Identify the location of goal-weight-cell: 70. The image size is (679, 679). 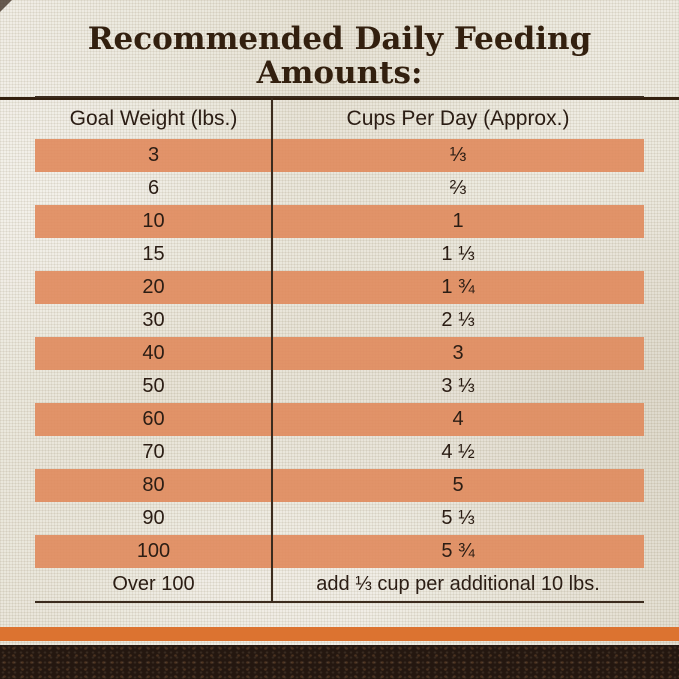
(153, 452).